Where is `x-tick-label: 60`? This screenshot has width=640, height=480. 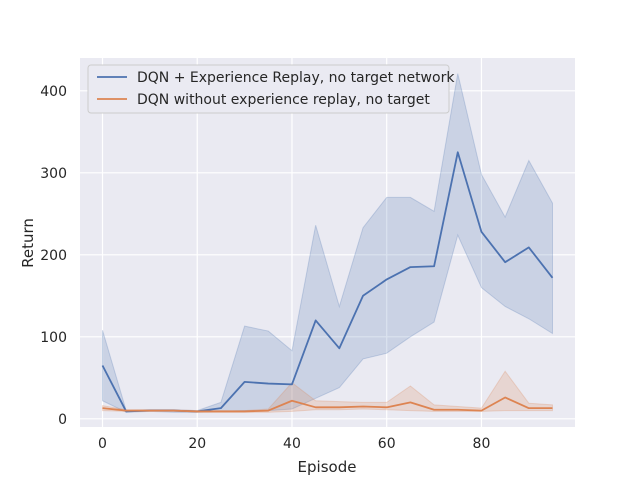
x-tick-label: 60 is located at coordinates (387, 444).